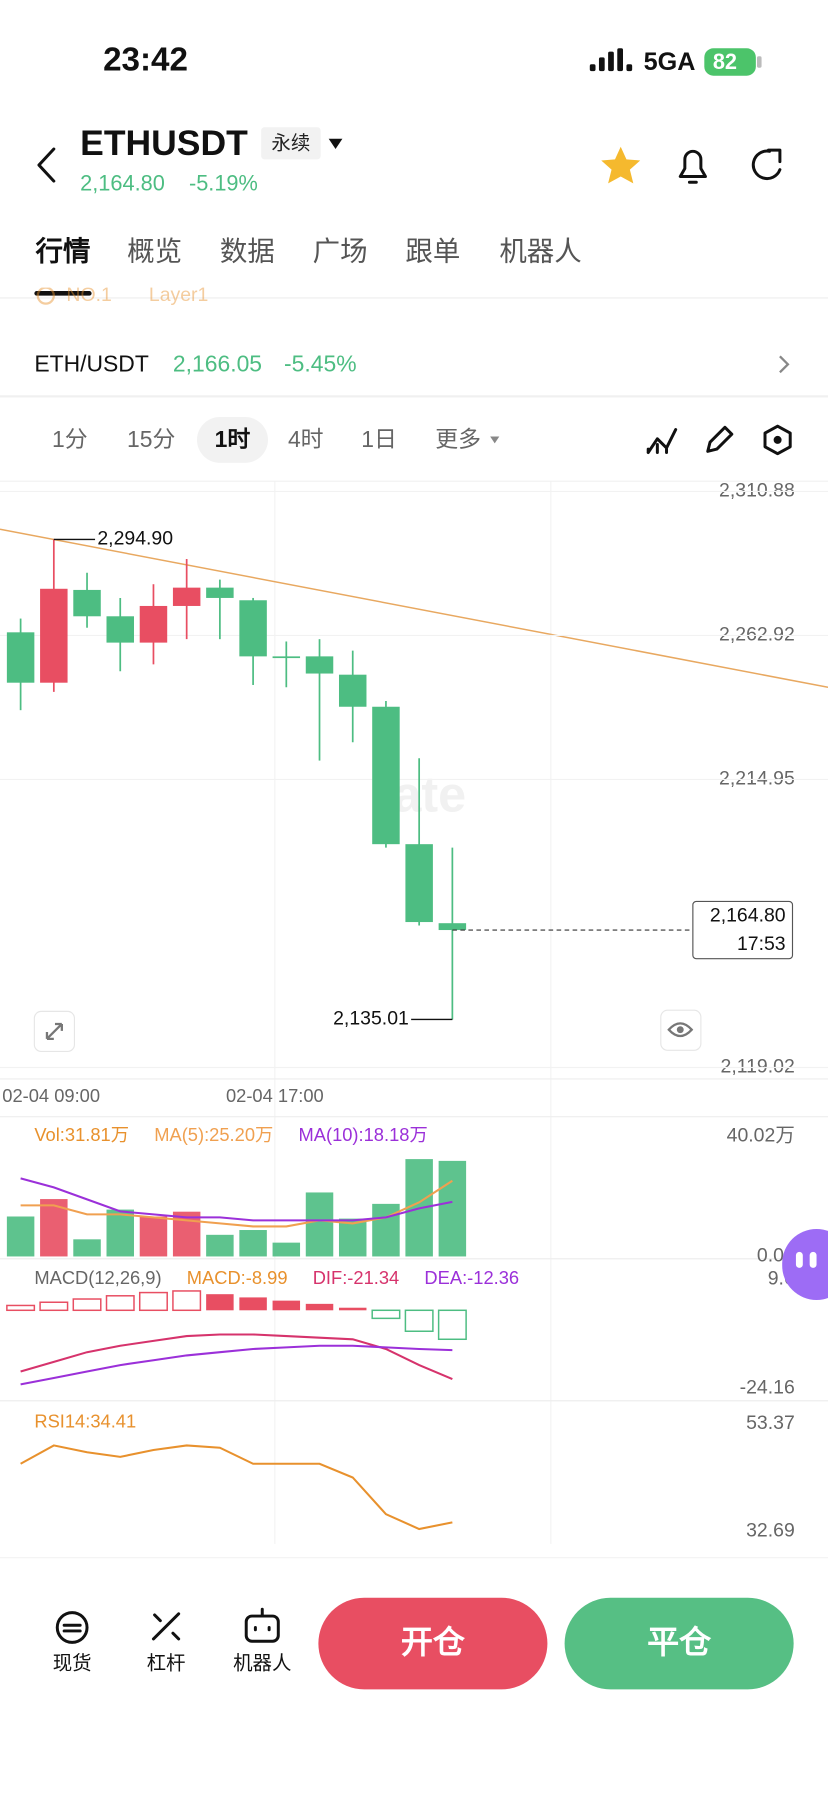  What do you see at coordinates (70, 439) in the screenshot?
I see `interval: 1分` at bounding box center [70, 439].